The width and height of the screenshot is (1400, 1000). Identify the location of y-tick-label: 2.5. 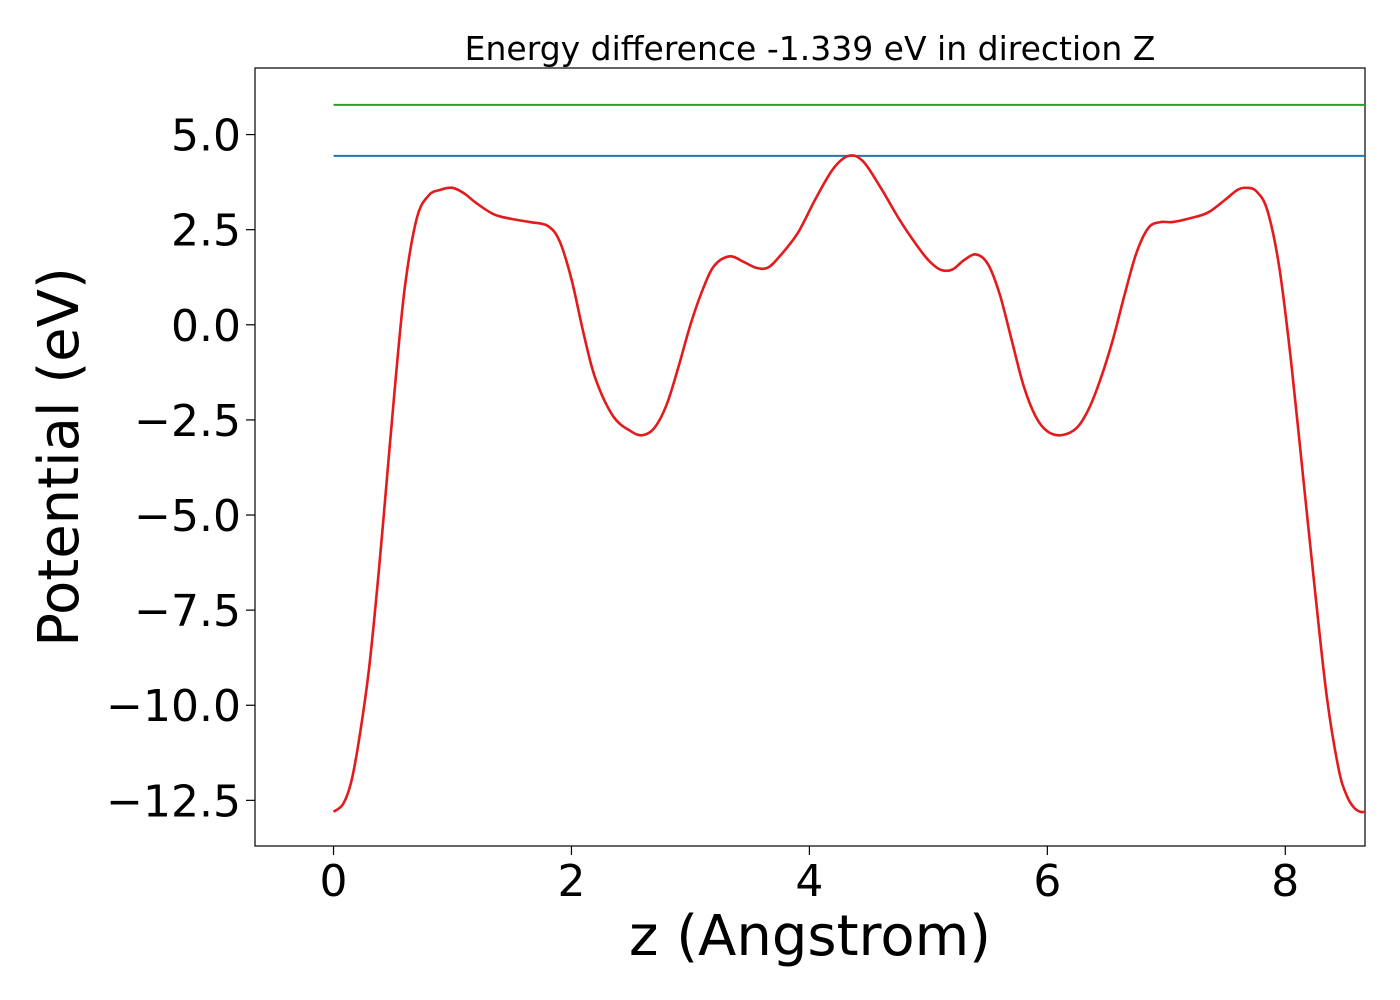
(206, 231).